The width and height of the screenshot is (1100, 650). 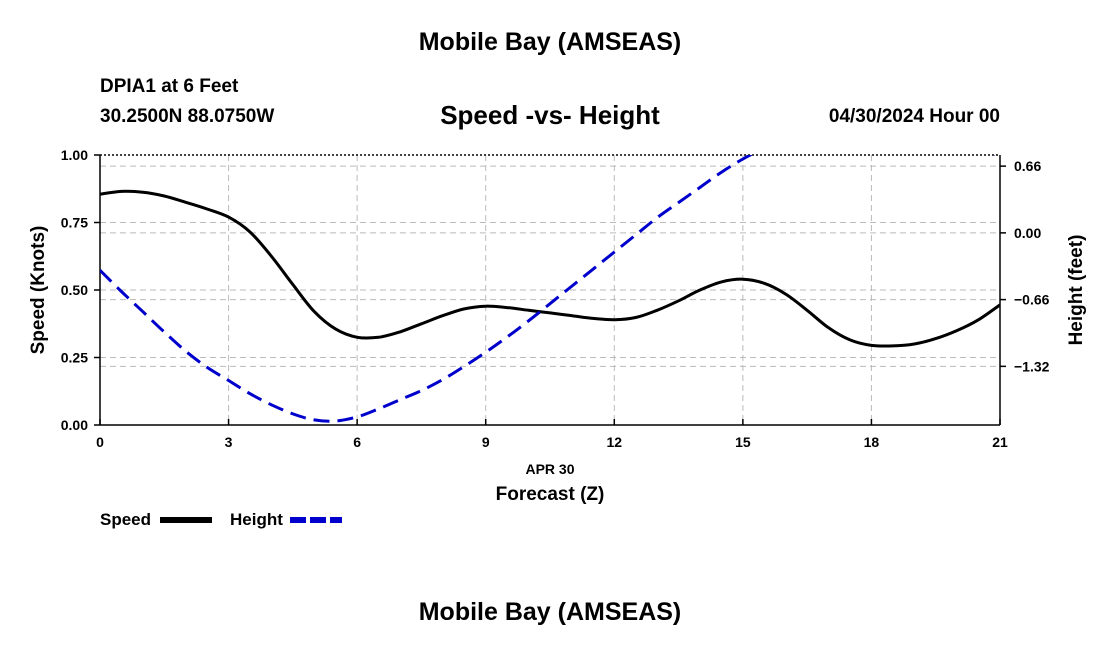 What do you see at coordinates (550, 612) in the screenshot?
I see `region-title-footer: Mobile Bay (AMSEAS)` at bounding box center [550, 612].